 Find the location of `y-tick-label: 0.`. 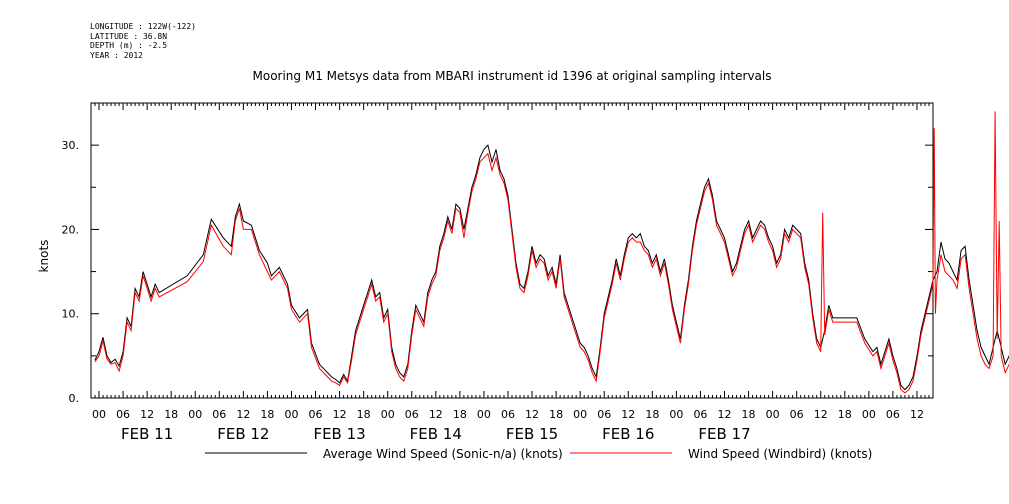

y-tick-label: 0. is located at coordinates (74, 398).